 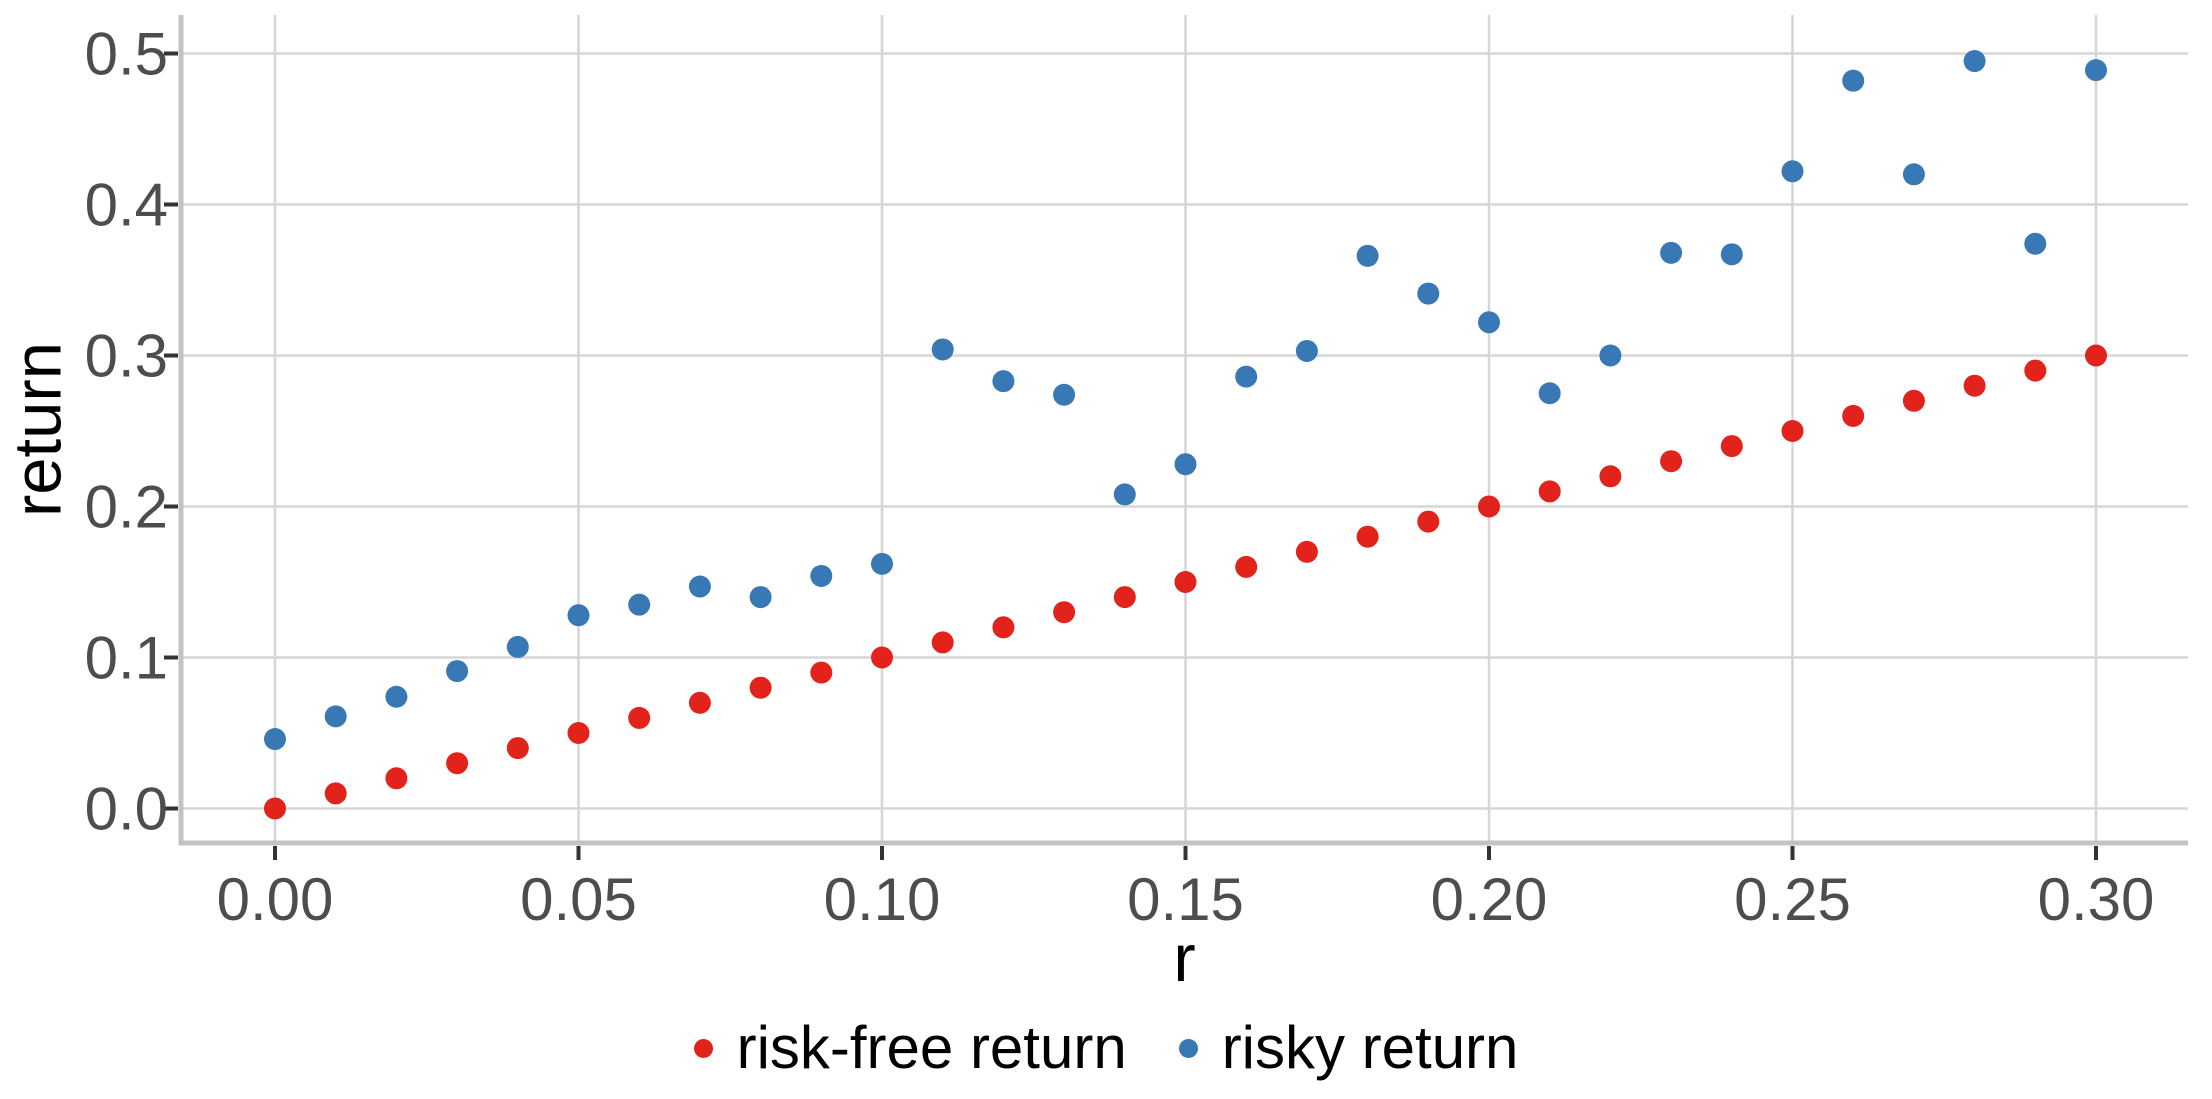 I want to click on y-tick-label: 0.0, so click(x=126, y=809).